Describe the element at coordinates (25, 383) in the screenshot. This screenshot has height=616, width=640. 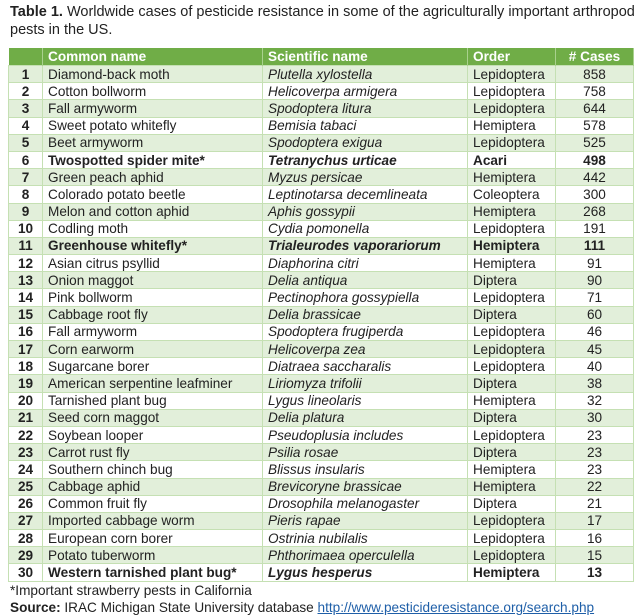
I see `row-number-cell: 19` at that location.